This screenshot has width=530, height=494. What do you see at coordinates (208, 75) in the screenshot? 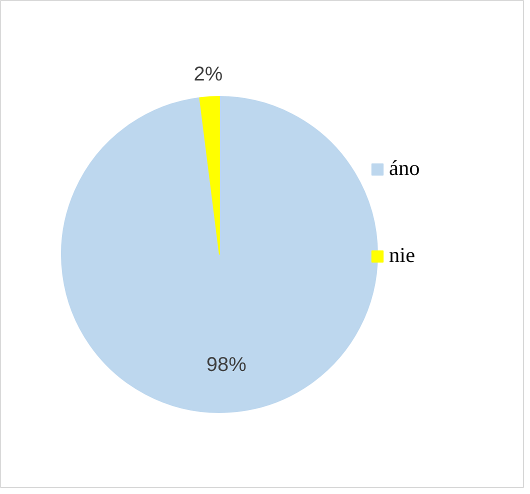
I see `data-label: 2%` at bounding box center [208, 75].